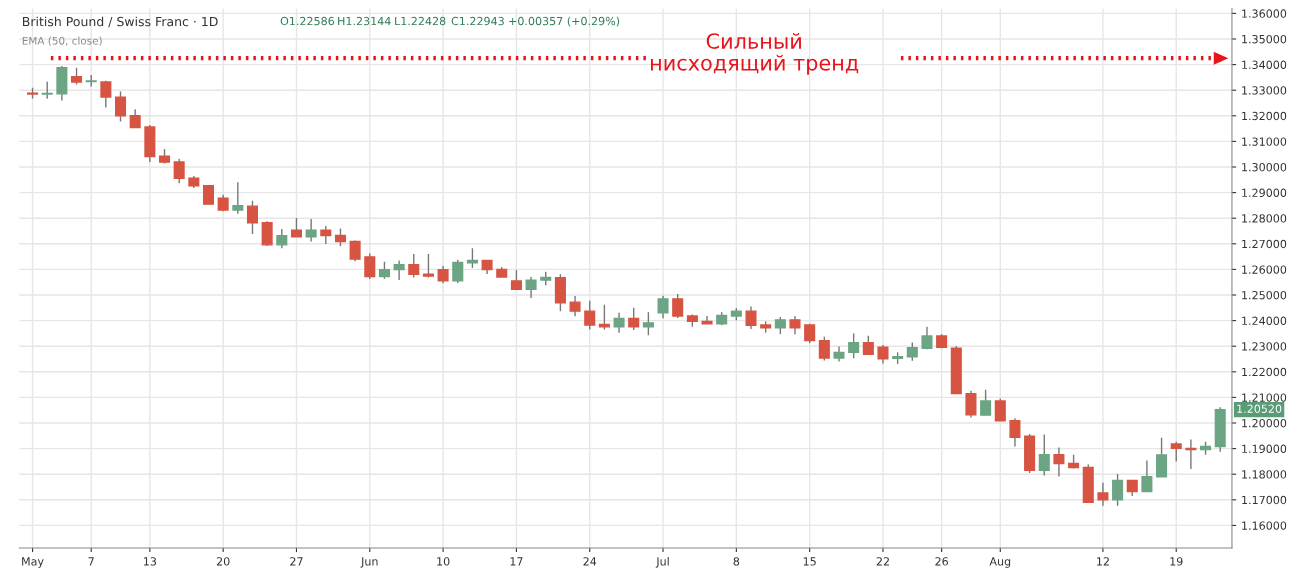 The image size is (1290, 569). What do you see at coordinates (564, 21) in the screenshot?
I see `annotation: +0.00357 (+0.29%)` at bounding box center [564, 21].